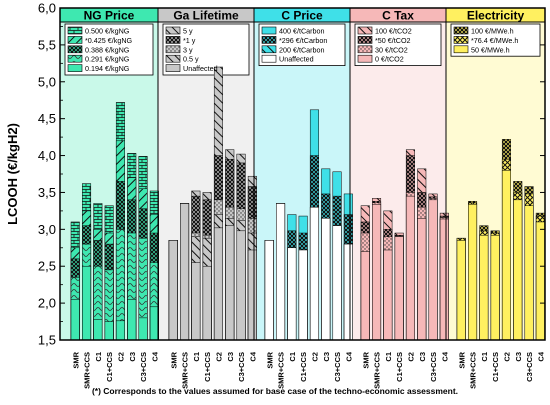 This screenshot has width=550, height=405. Describe the element at coordinates (492, 31) in the screenshot. I see `legend-label: 100 €/MWe.h` at that location.